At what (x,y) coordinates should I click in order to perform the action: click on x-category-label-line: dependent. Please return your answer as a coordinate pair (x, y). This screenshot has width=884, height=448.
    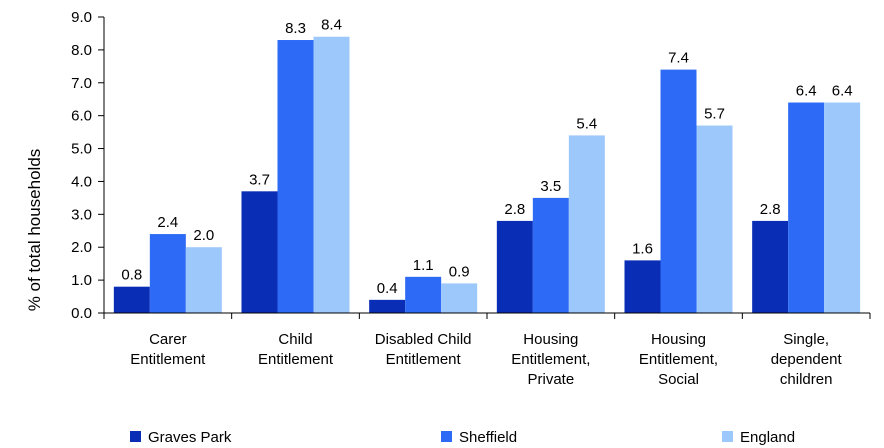
    Looking at the image, I should click on (807, 359).